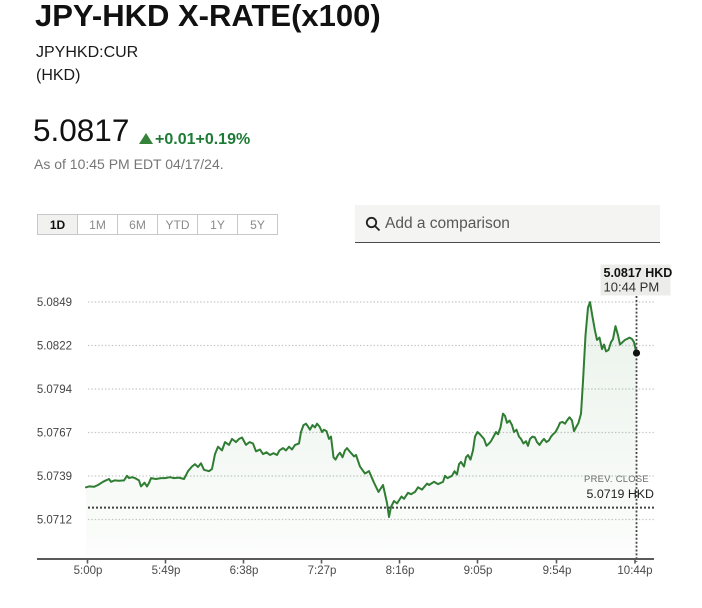  I want to click on svg-text: 5.0849, so click(54, 303).